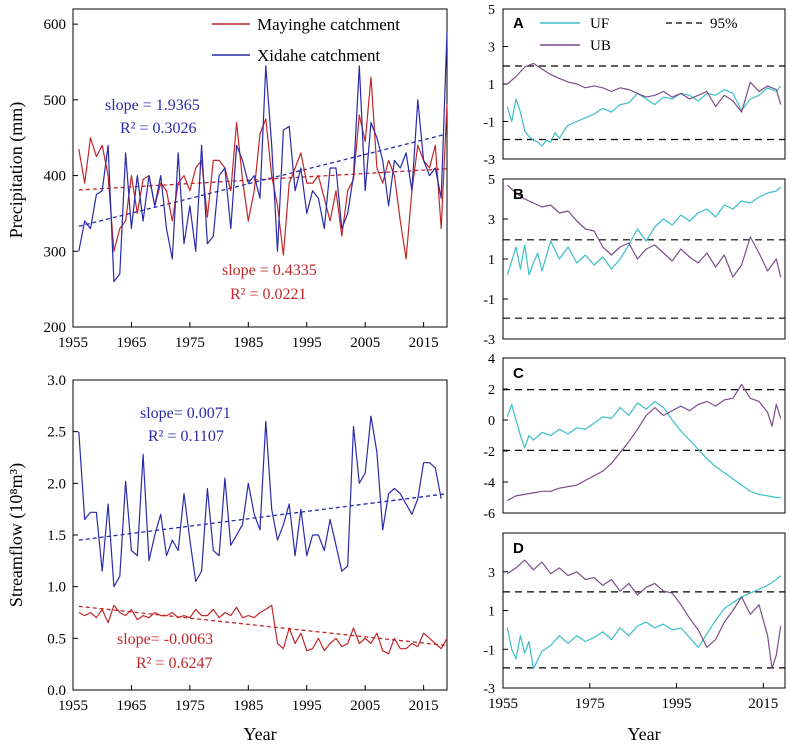  I want to click on legend-label-95: 95%, so click(724, 24).